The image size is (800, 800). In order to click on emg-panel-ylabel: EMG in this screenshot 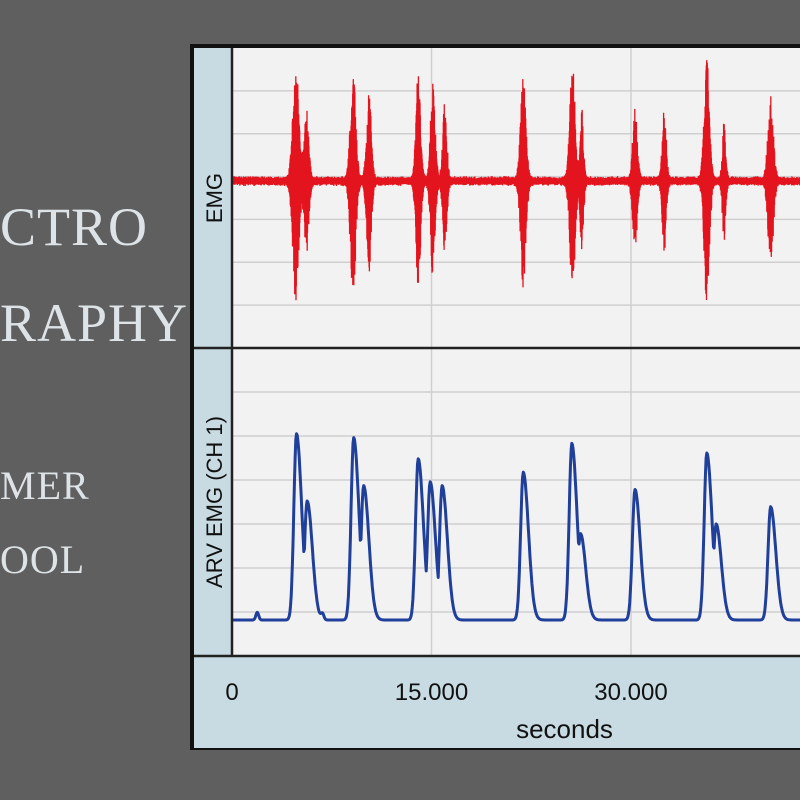, I will do `click(214, 198)`.